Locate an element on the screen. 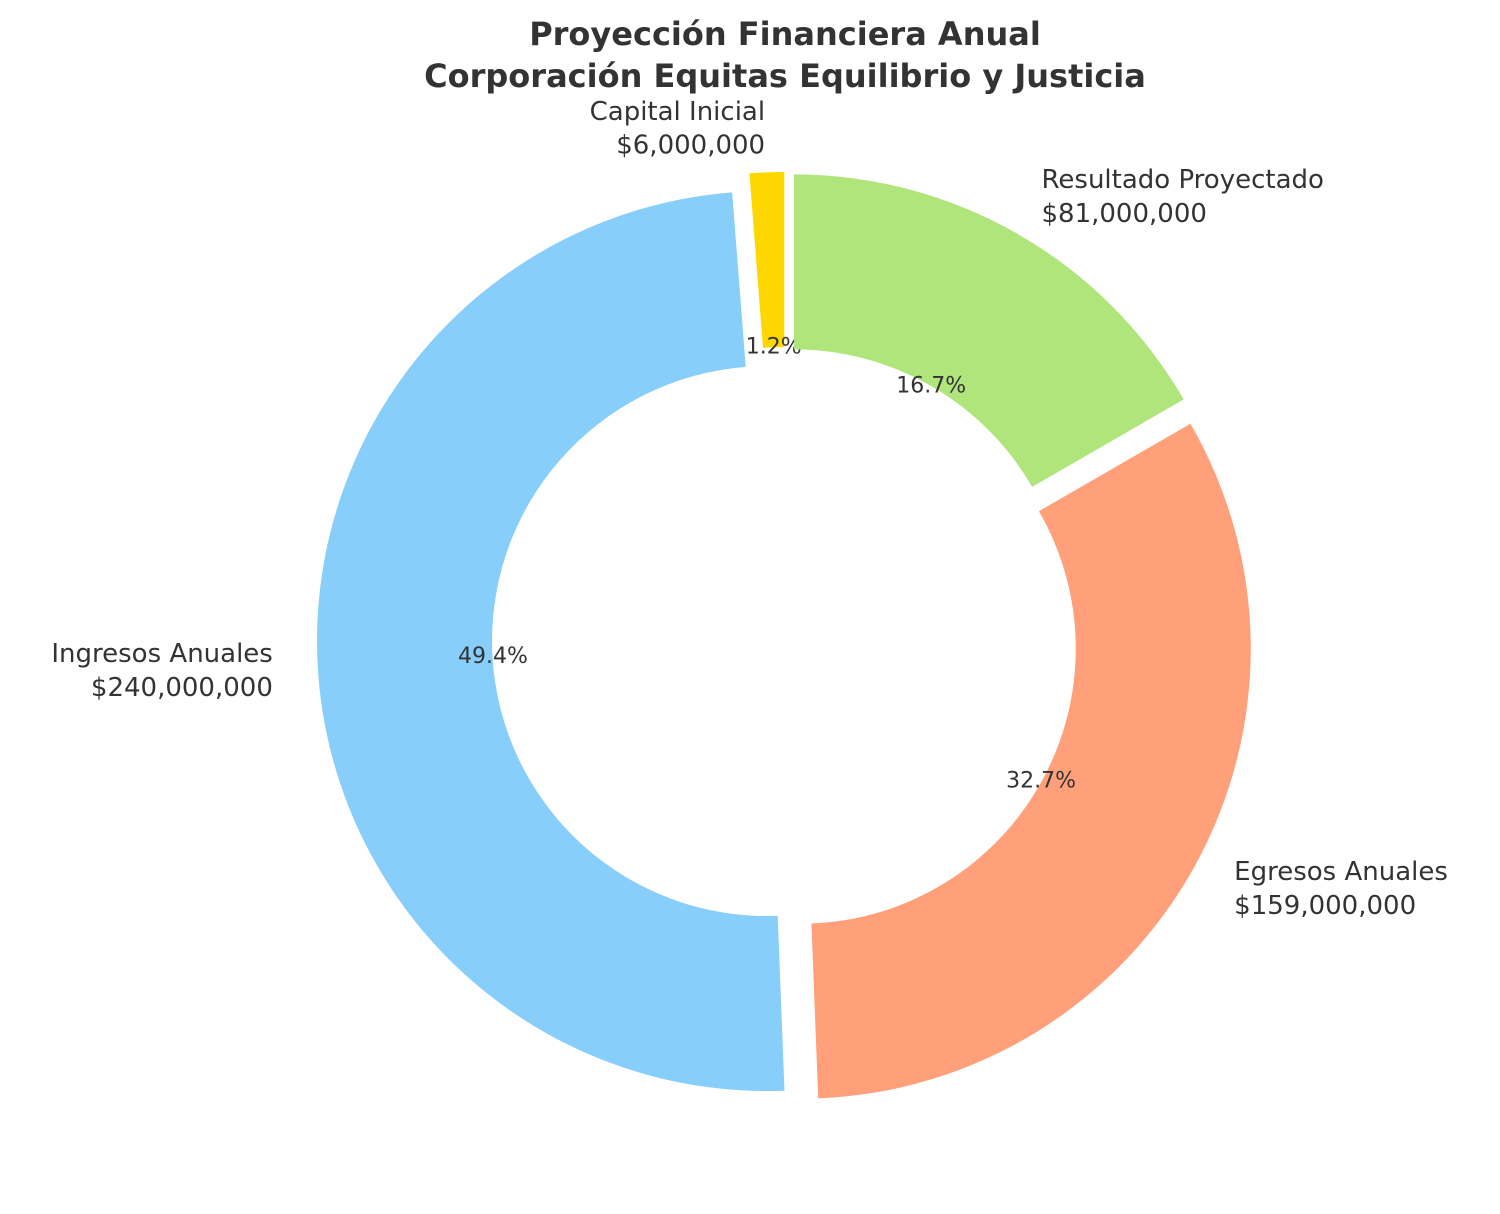 The image size is (1500, 1214). category-name: Ingresos Anuales is located at coordinates (161, 654).